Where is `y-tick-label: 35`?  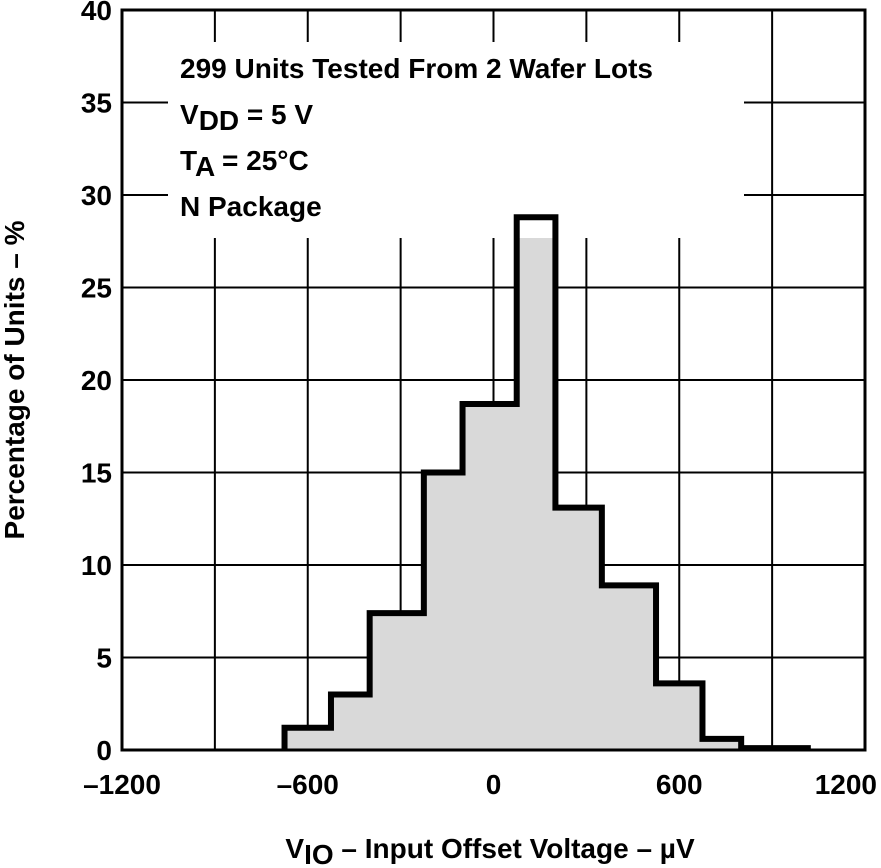
y-tick-label: 35 is located at coordinates (96, 103).